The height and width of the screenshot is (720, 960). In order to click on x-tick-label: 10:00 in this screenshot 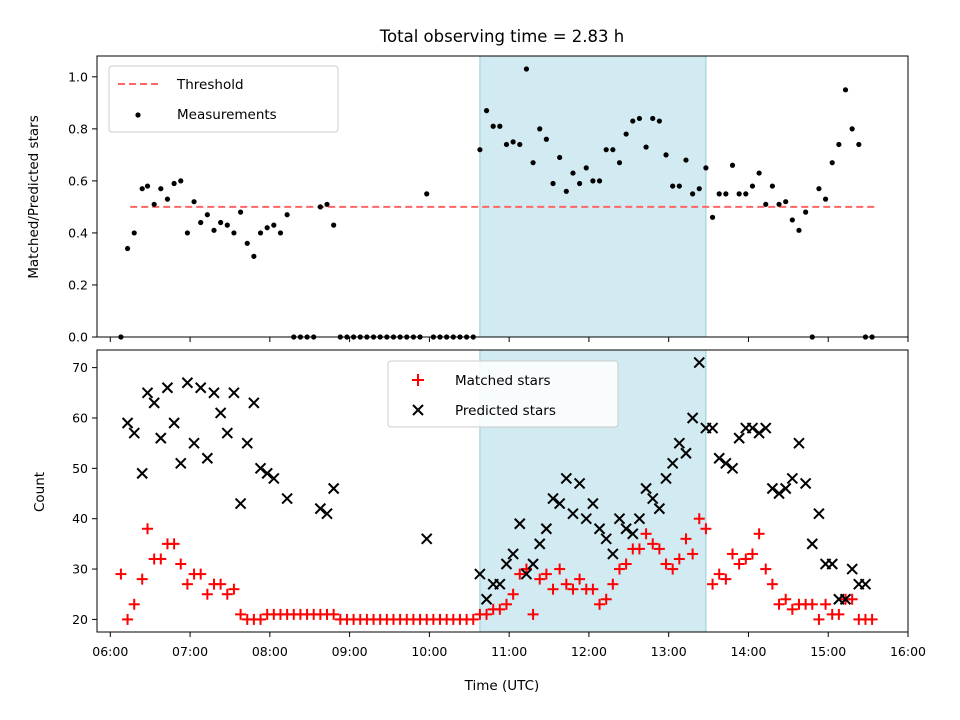, I will do `click(429, 651)`.